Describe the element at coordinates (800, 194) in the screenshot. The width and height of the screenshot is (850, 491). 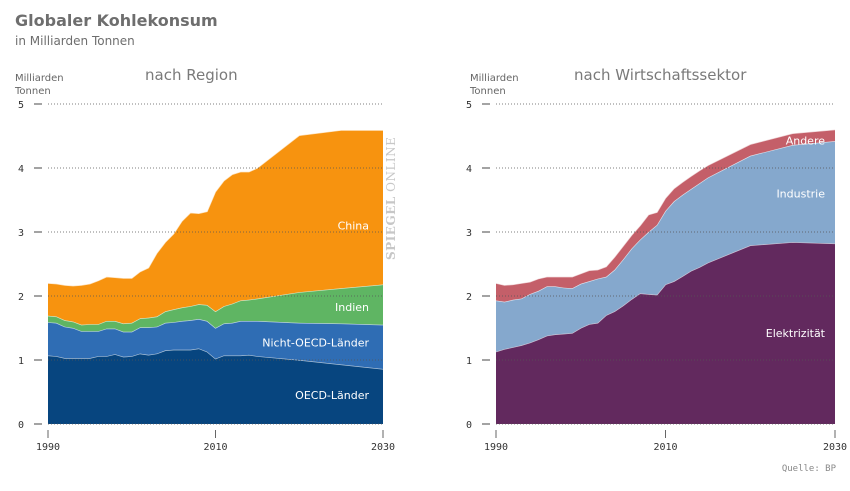
I see `series-label-industrie: Industrie` at that location.